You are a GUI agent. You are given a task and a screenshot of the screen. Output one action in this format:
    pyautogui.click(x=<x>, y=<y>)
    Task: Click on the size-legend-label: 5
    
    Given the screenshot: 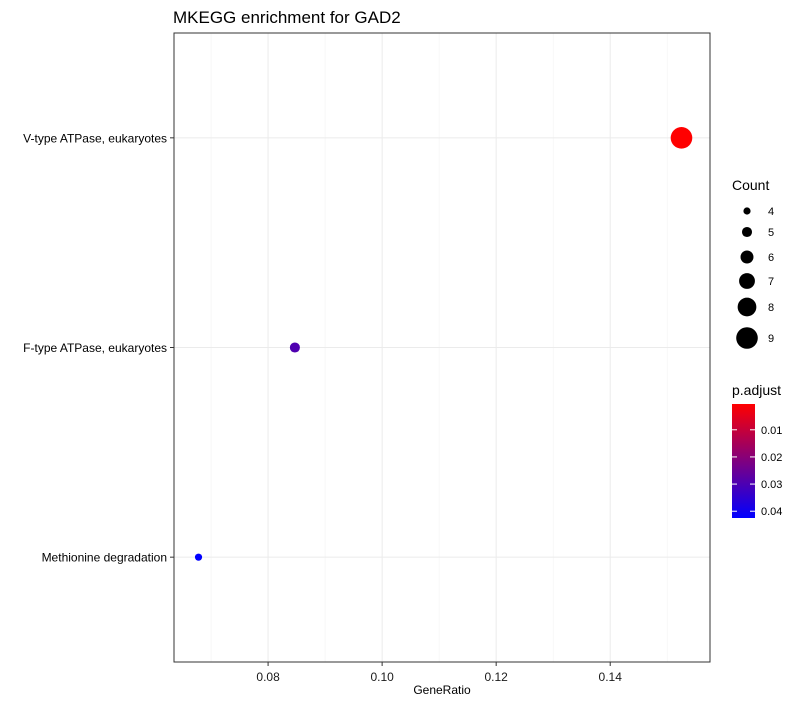 What is the action you would take?
    pyautogui.click(x=771, y=233)
    